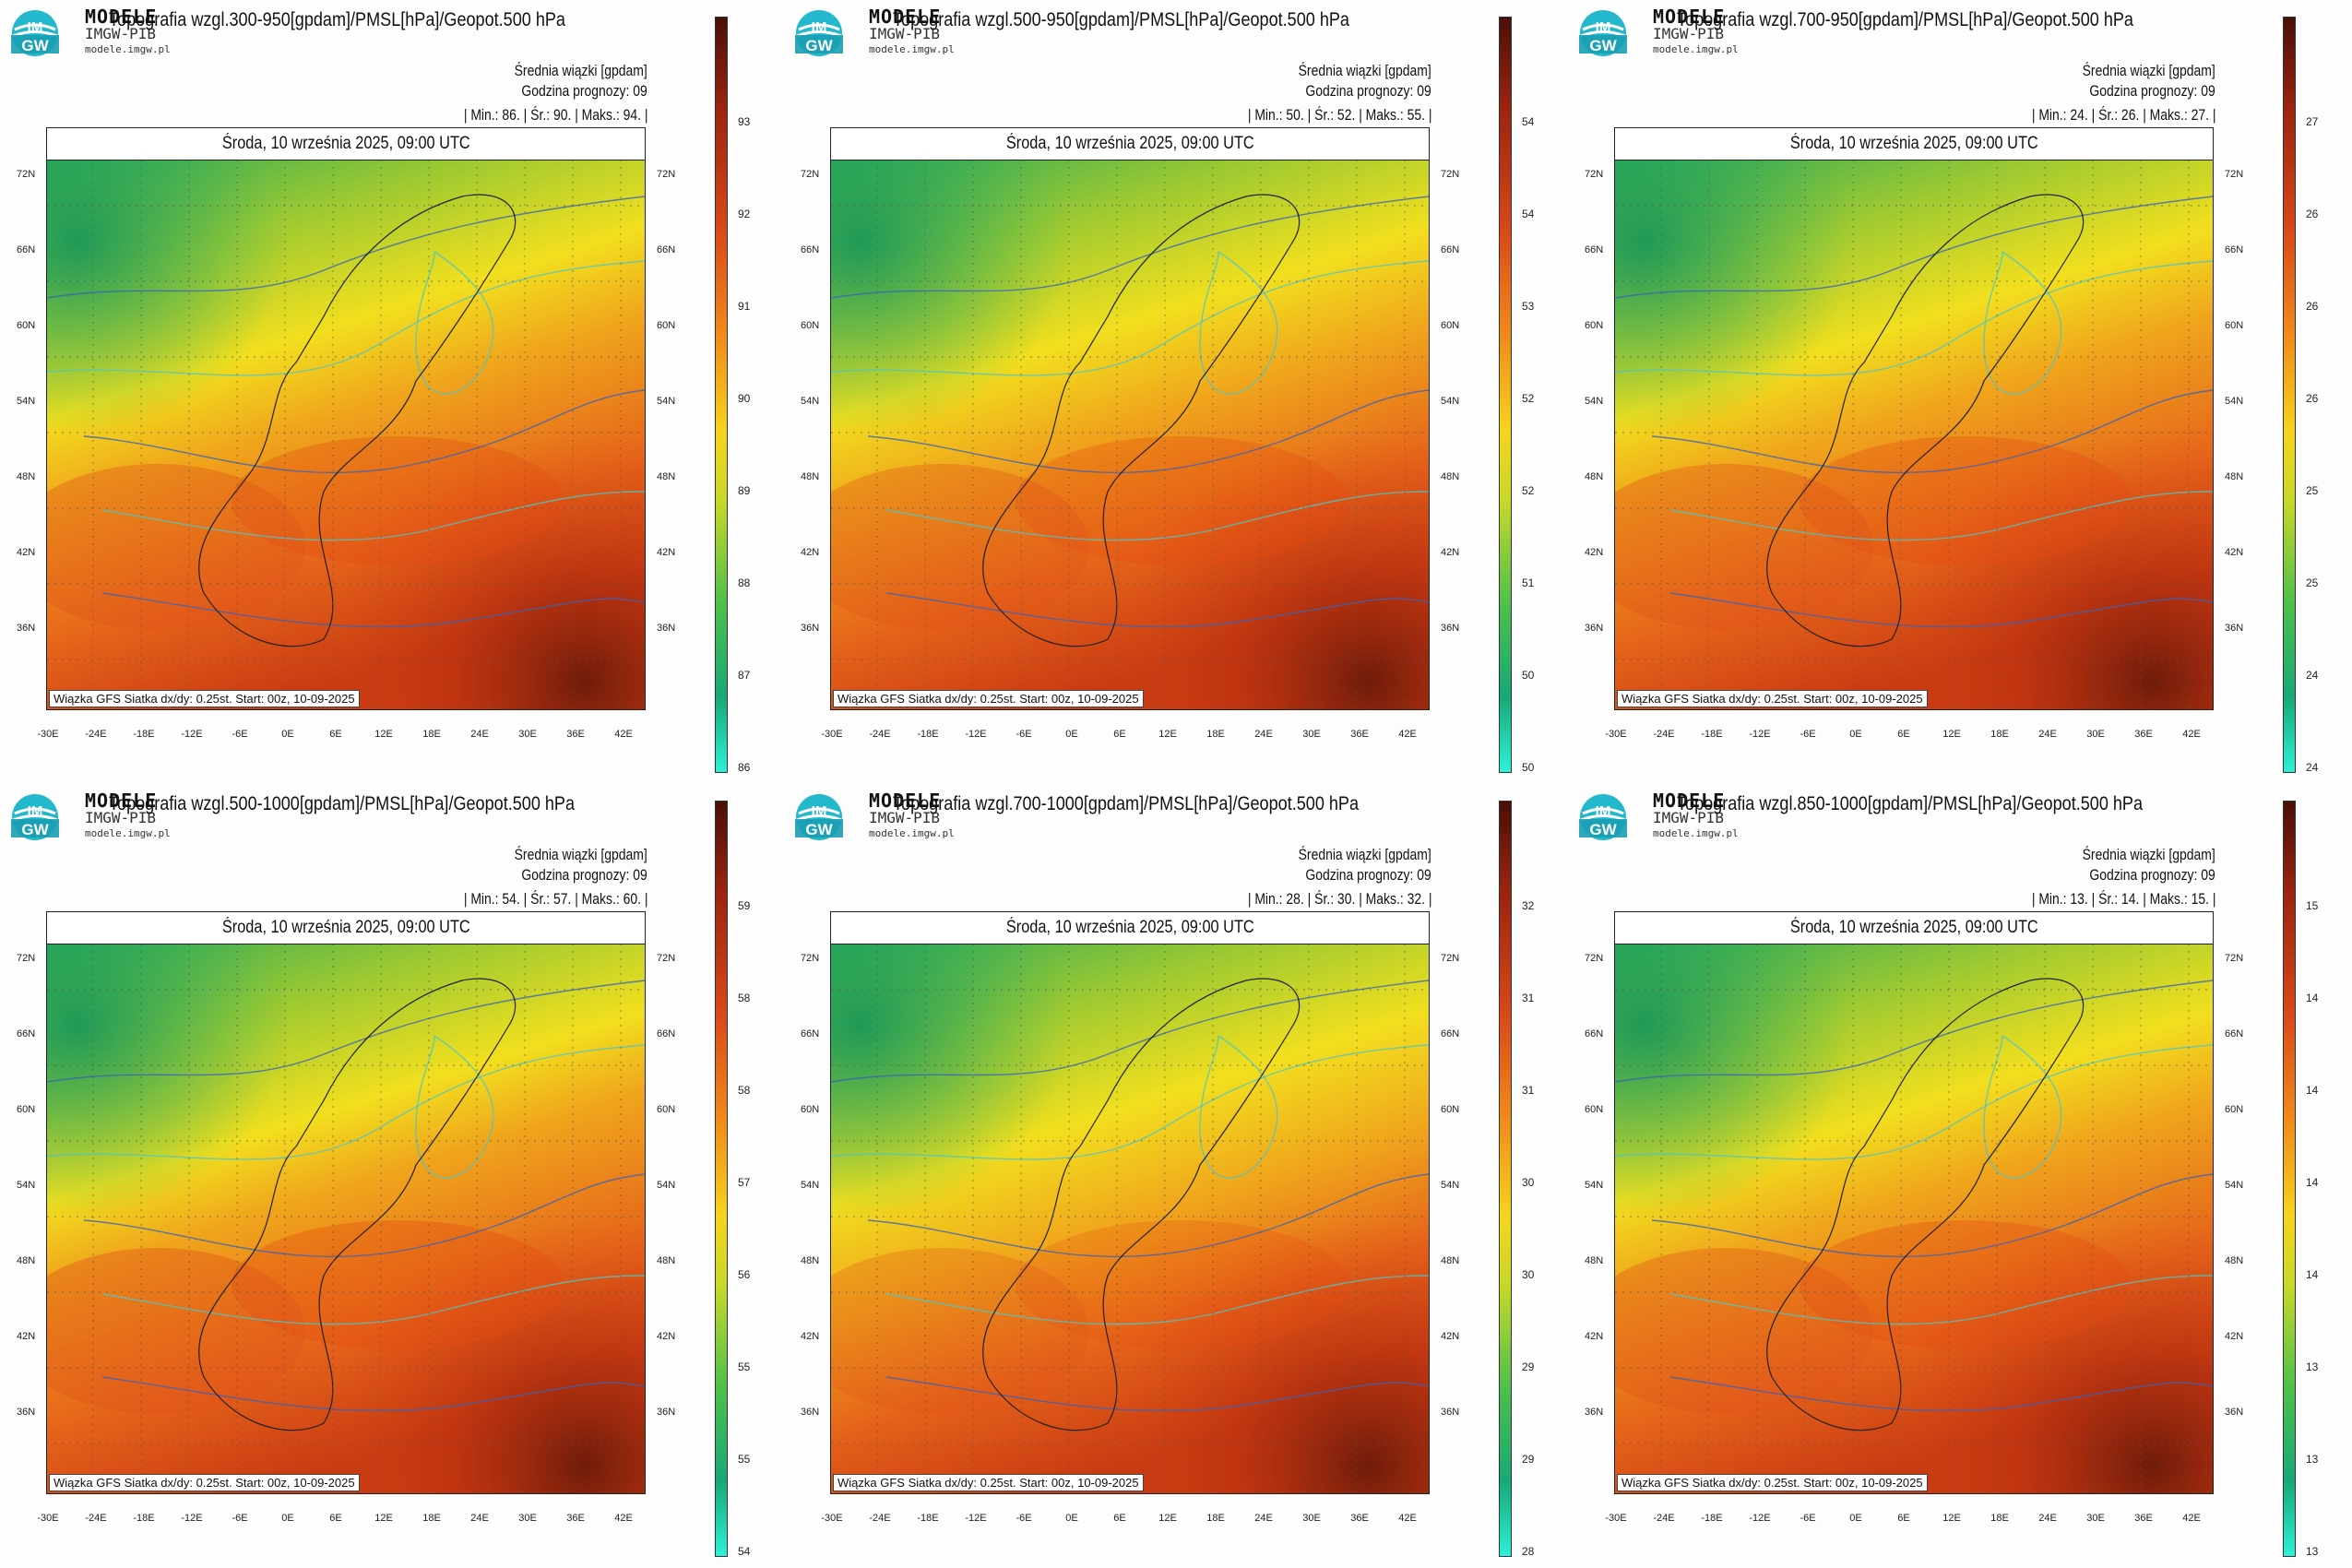 The width and height of the screenshot is (2352, 1568). I want to click on colorbar-tick-label: 88, so click(744, 582).